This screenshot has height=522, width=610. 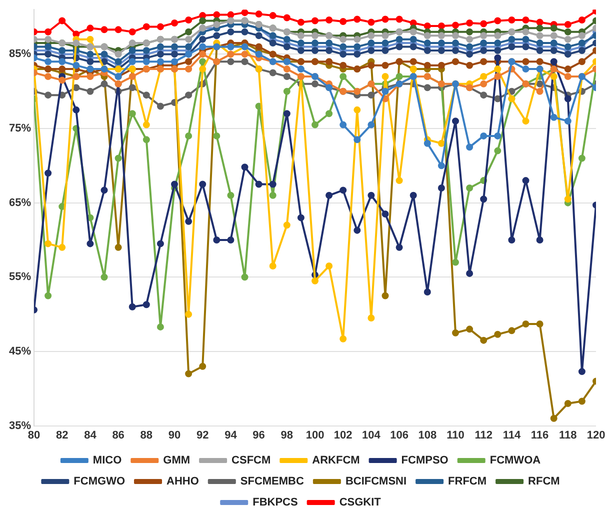 What do you see at coordinates (20, 128) in the screenshot?
I see `y-tick-label: 75%` at bounding box center [20, 128].